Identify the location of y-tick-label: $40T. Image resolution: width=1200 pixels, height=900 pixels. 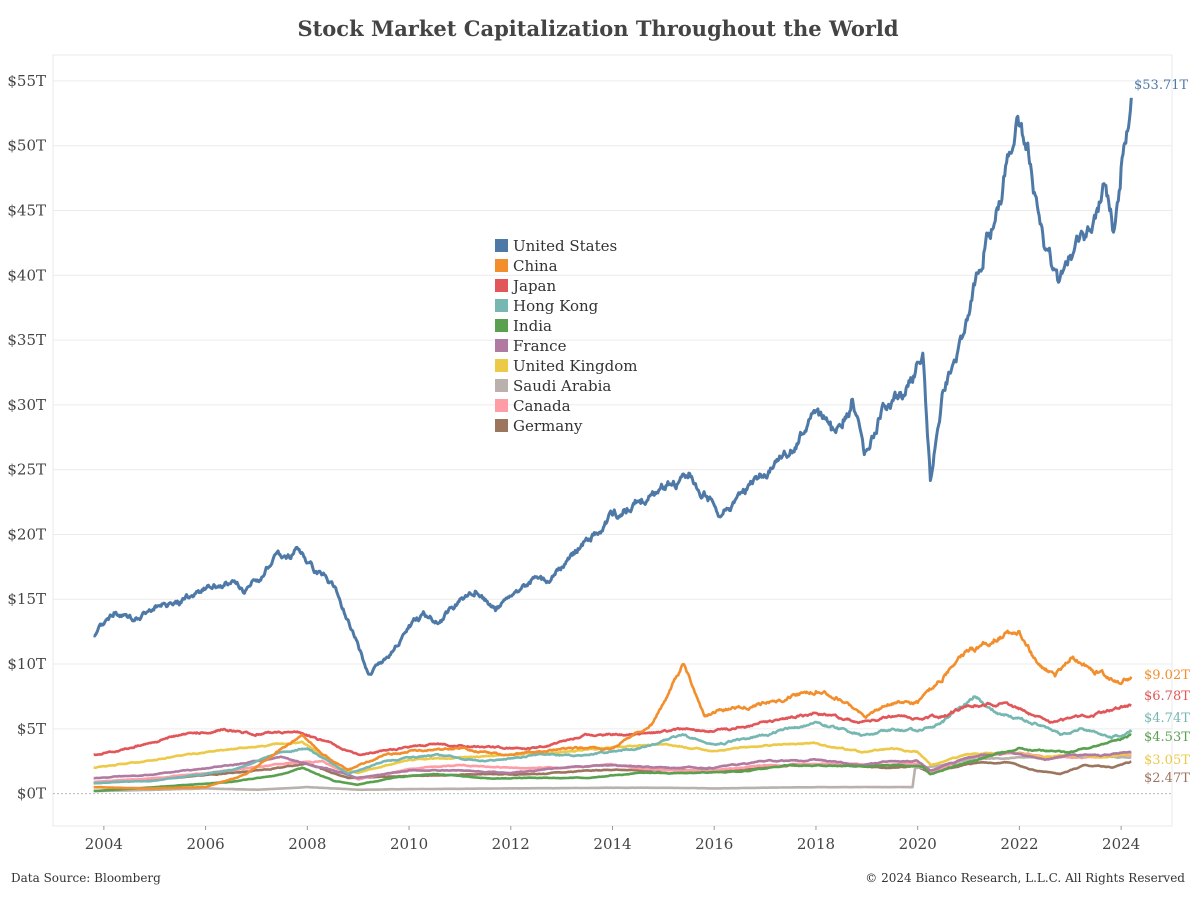
(26, 275).